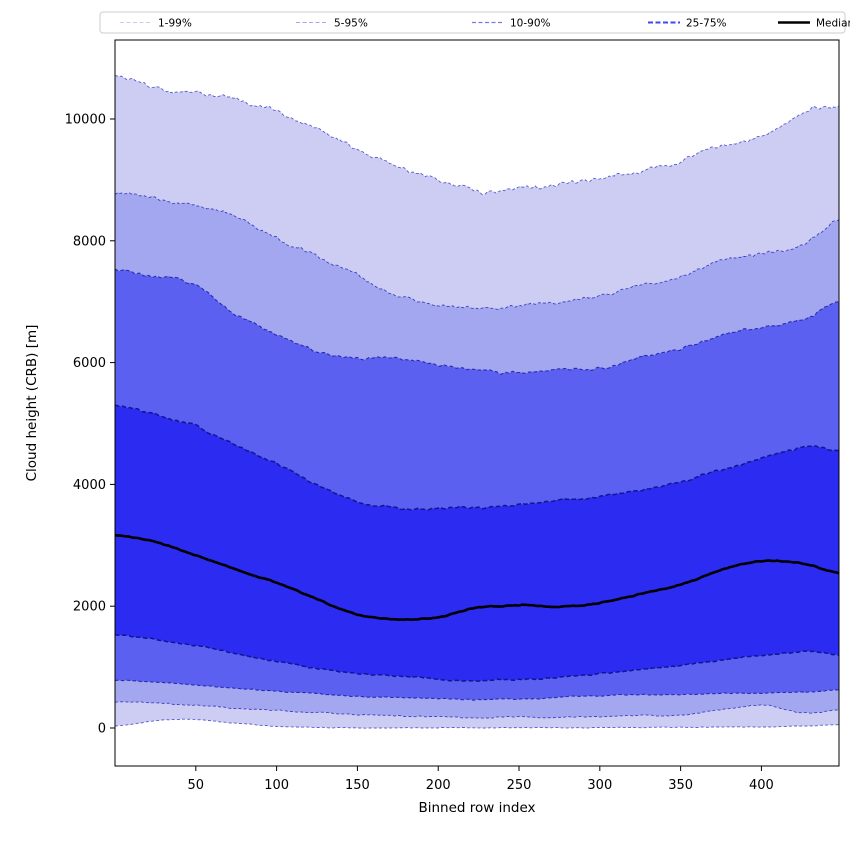 This screenshot has width=850, height=850. I want to click on y-tick-label: 4000, so click(89, 485).